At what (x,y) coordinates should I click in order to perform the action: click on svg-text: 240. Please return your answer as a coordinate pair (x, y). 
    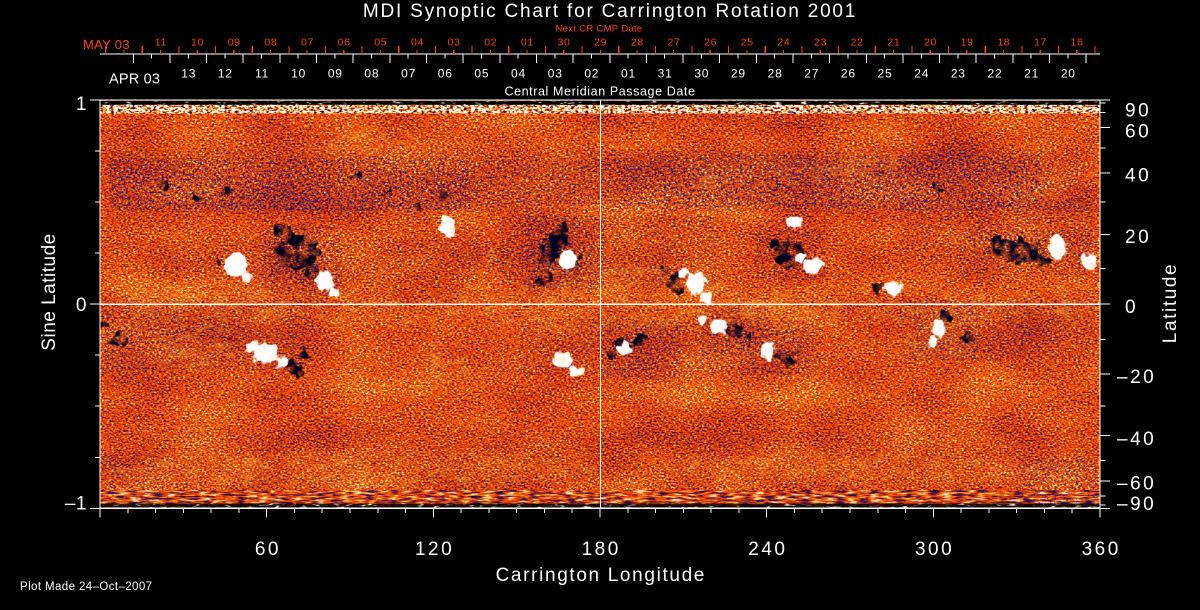
    Looking at the image, I should click on (767, 549).